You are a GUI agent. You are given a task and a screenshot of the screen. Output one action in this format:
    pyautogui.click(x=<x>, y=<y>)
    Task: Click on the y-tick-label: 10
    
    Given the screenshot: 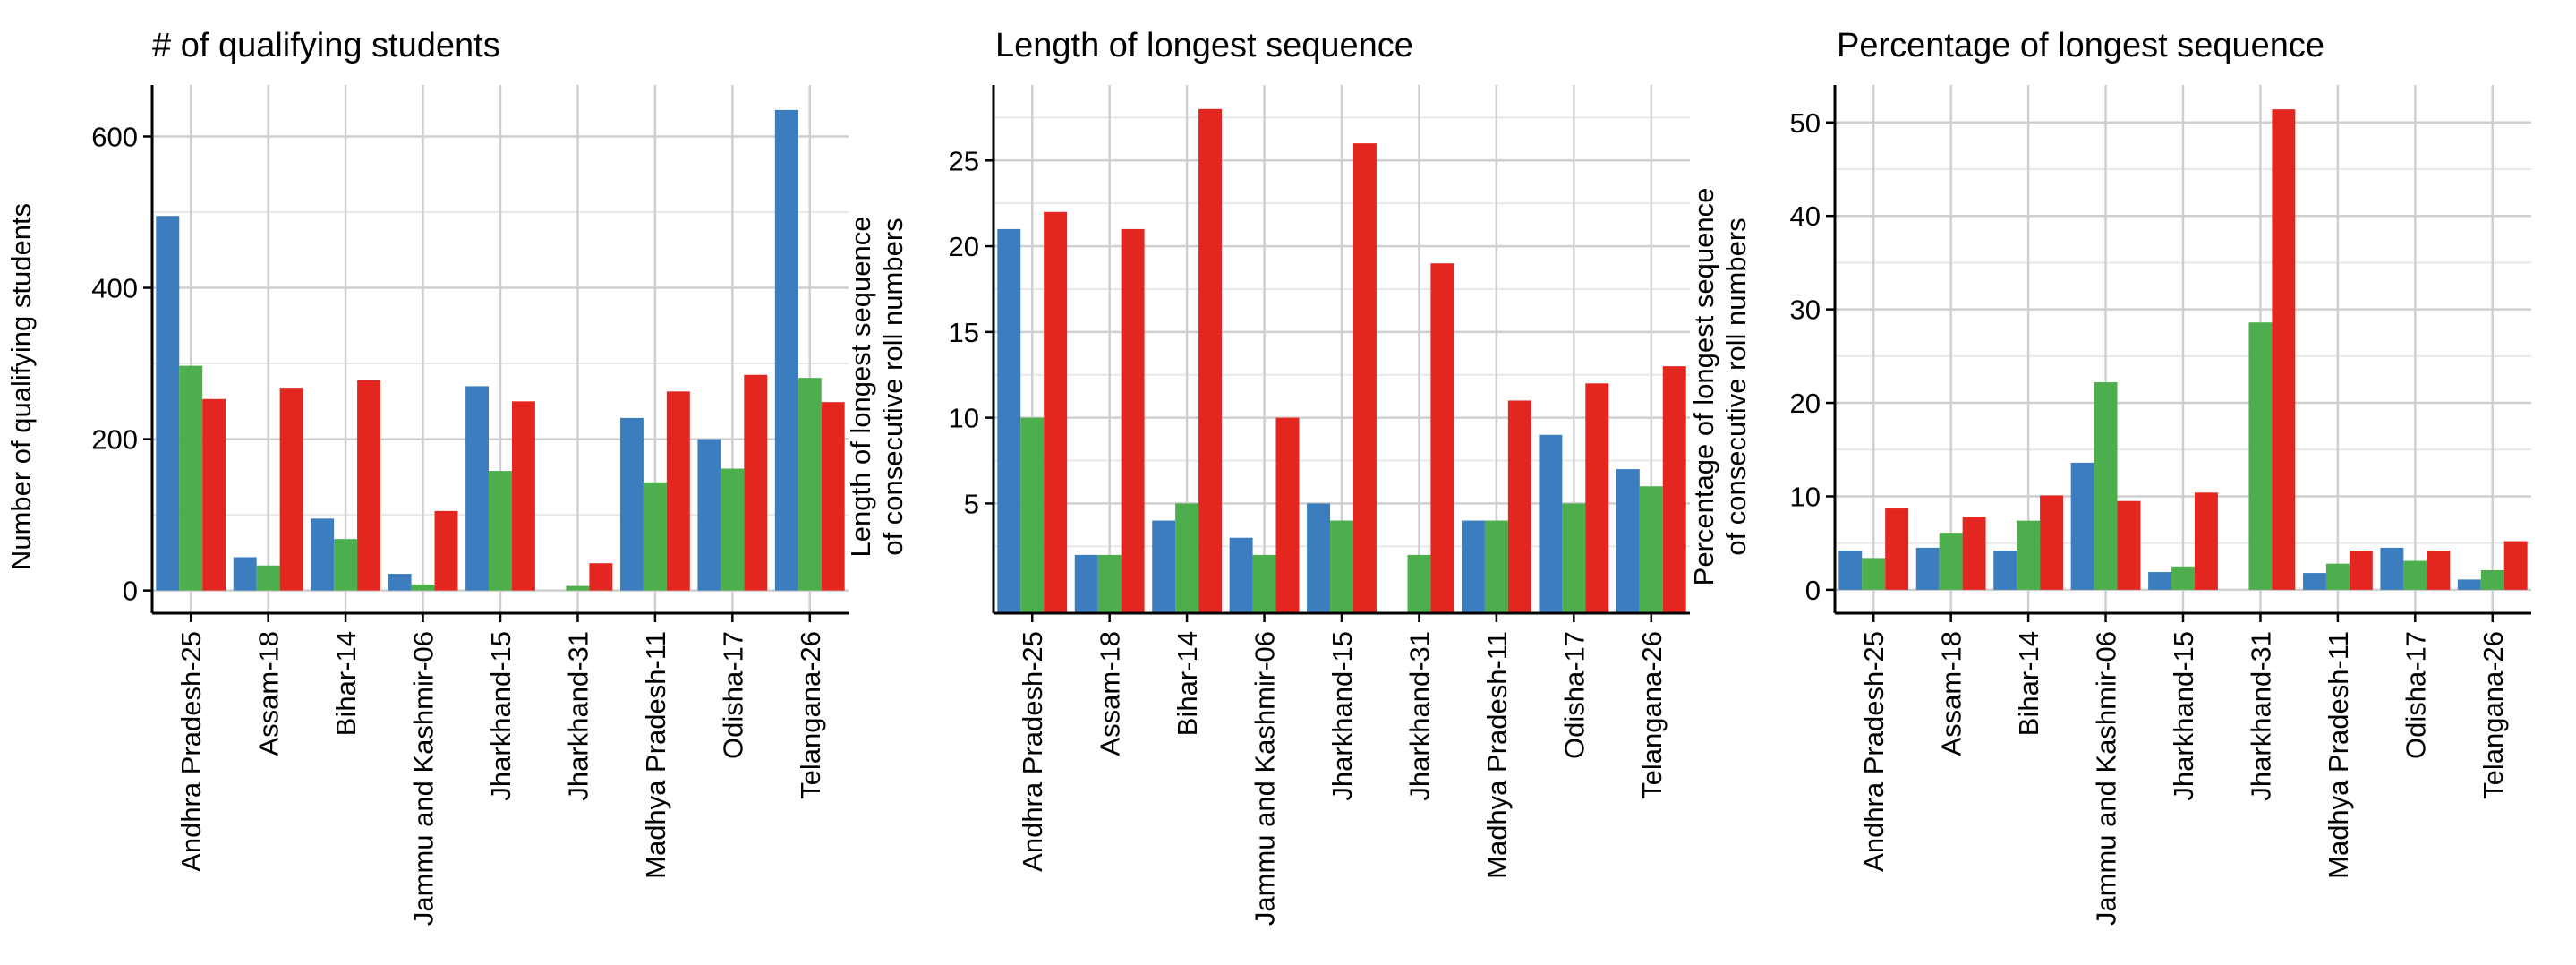 What is the action you would take?
    pyautogui.click(x=1805, y=497)
    